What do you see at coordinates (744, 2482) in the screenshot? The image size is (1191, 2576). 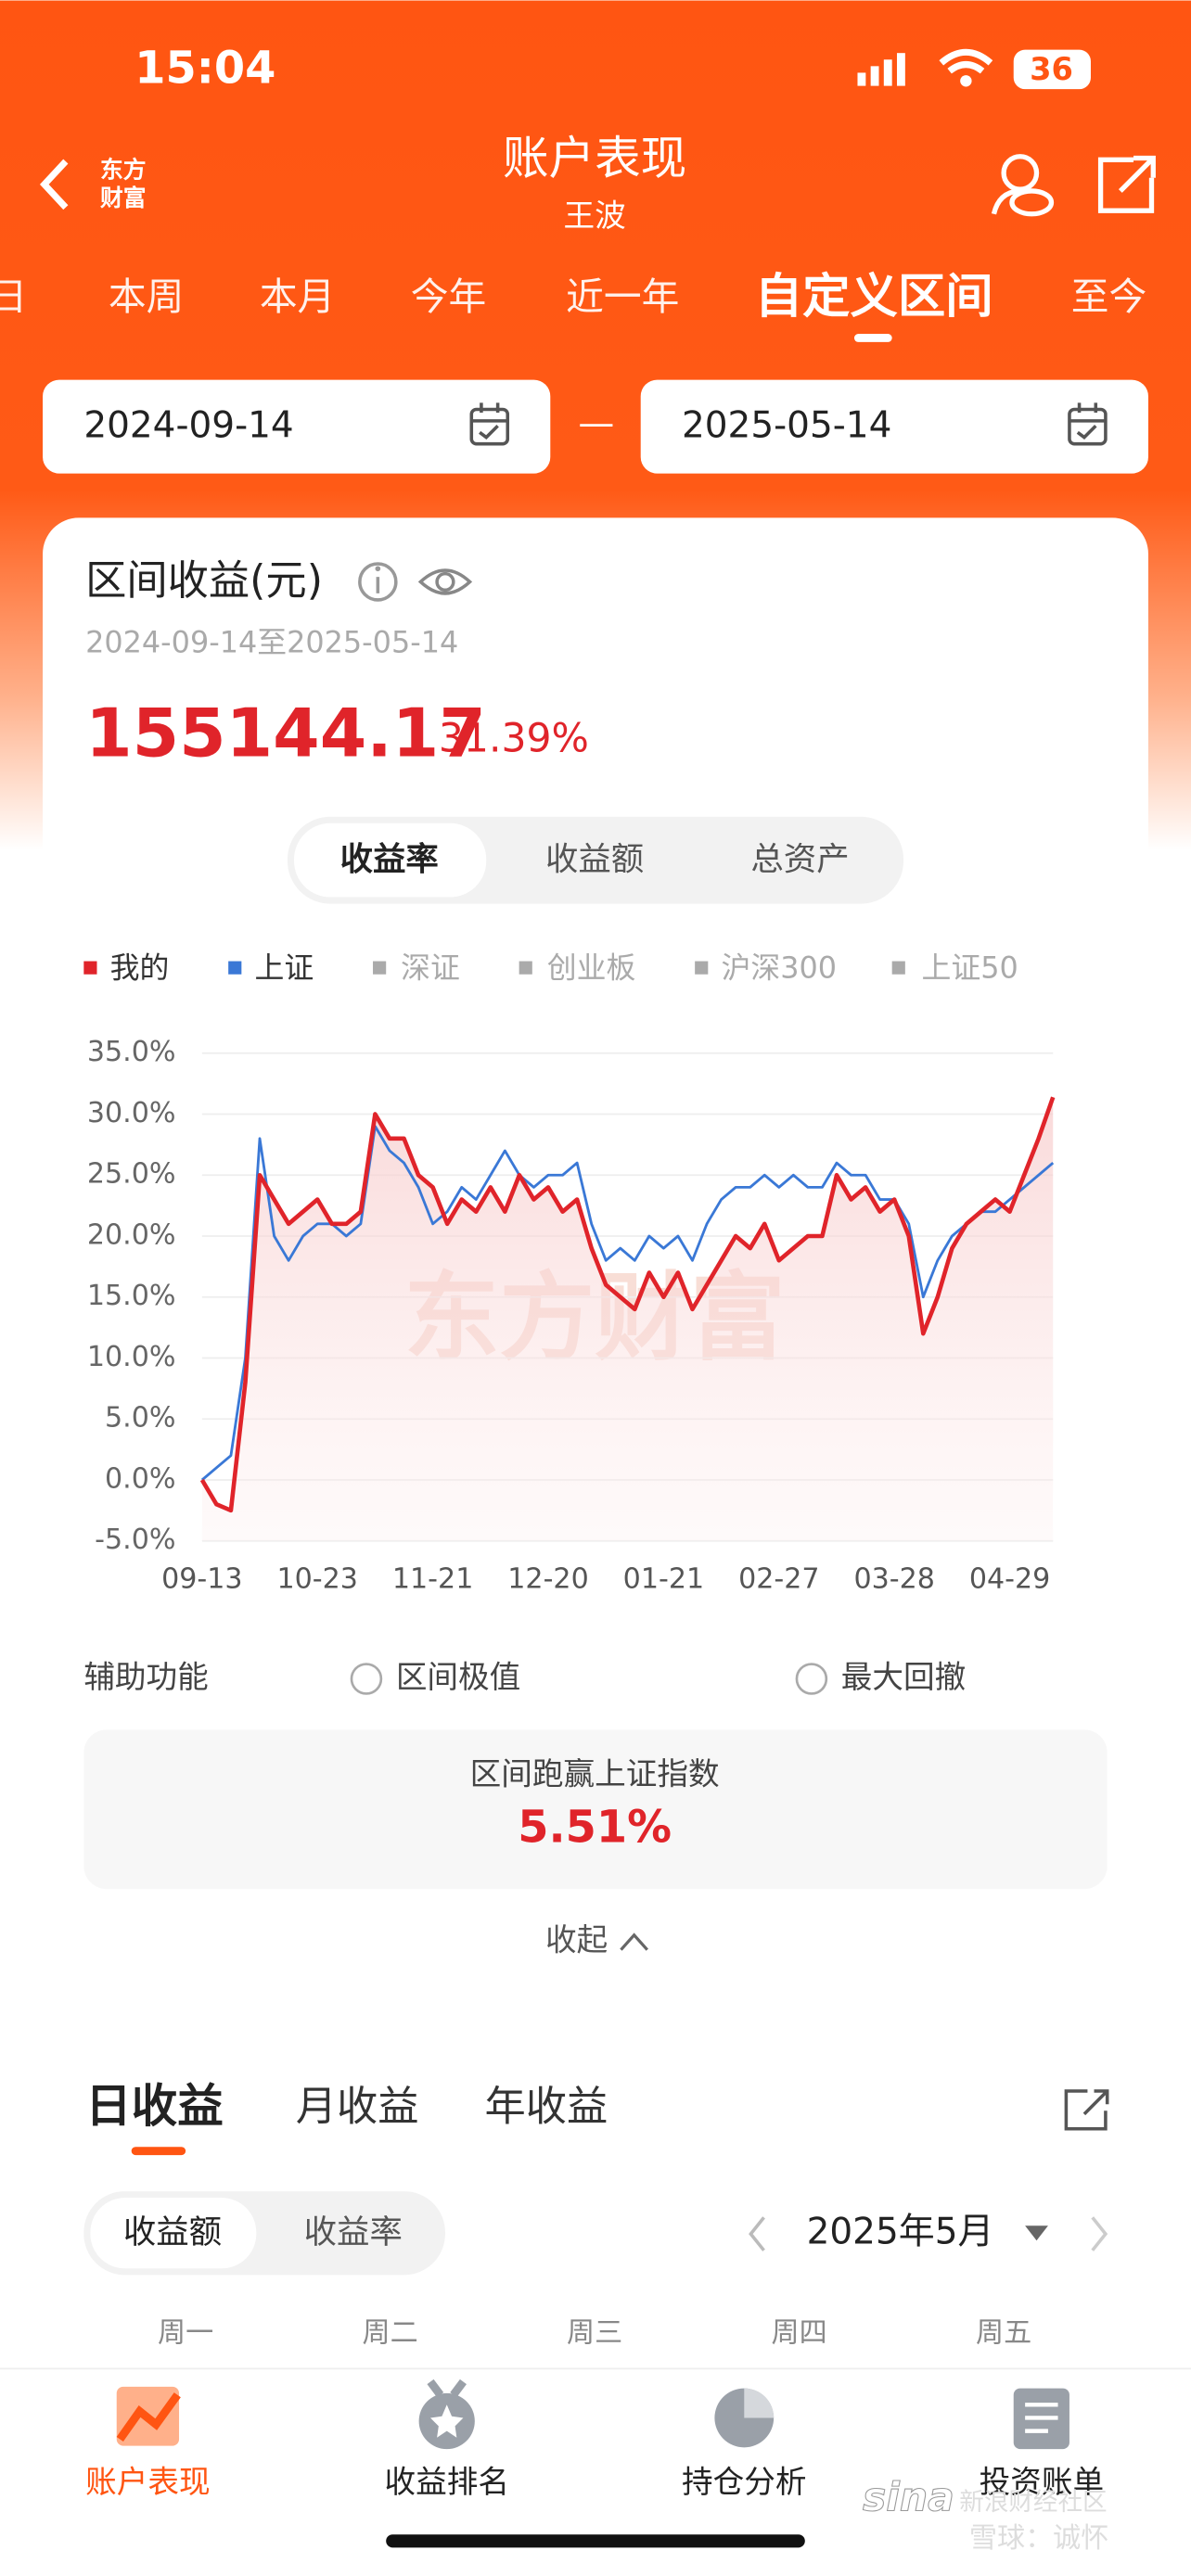 I see `nav-item: 持仓分析` at bounding box center [744, 2482].